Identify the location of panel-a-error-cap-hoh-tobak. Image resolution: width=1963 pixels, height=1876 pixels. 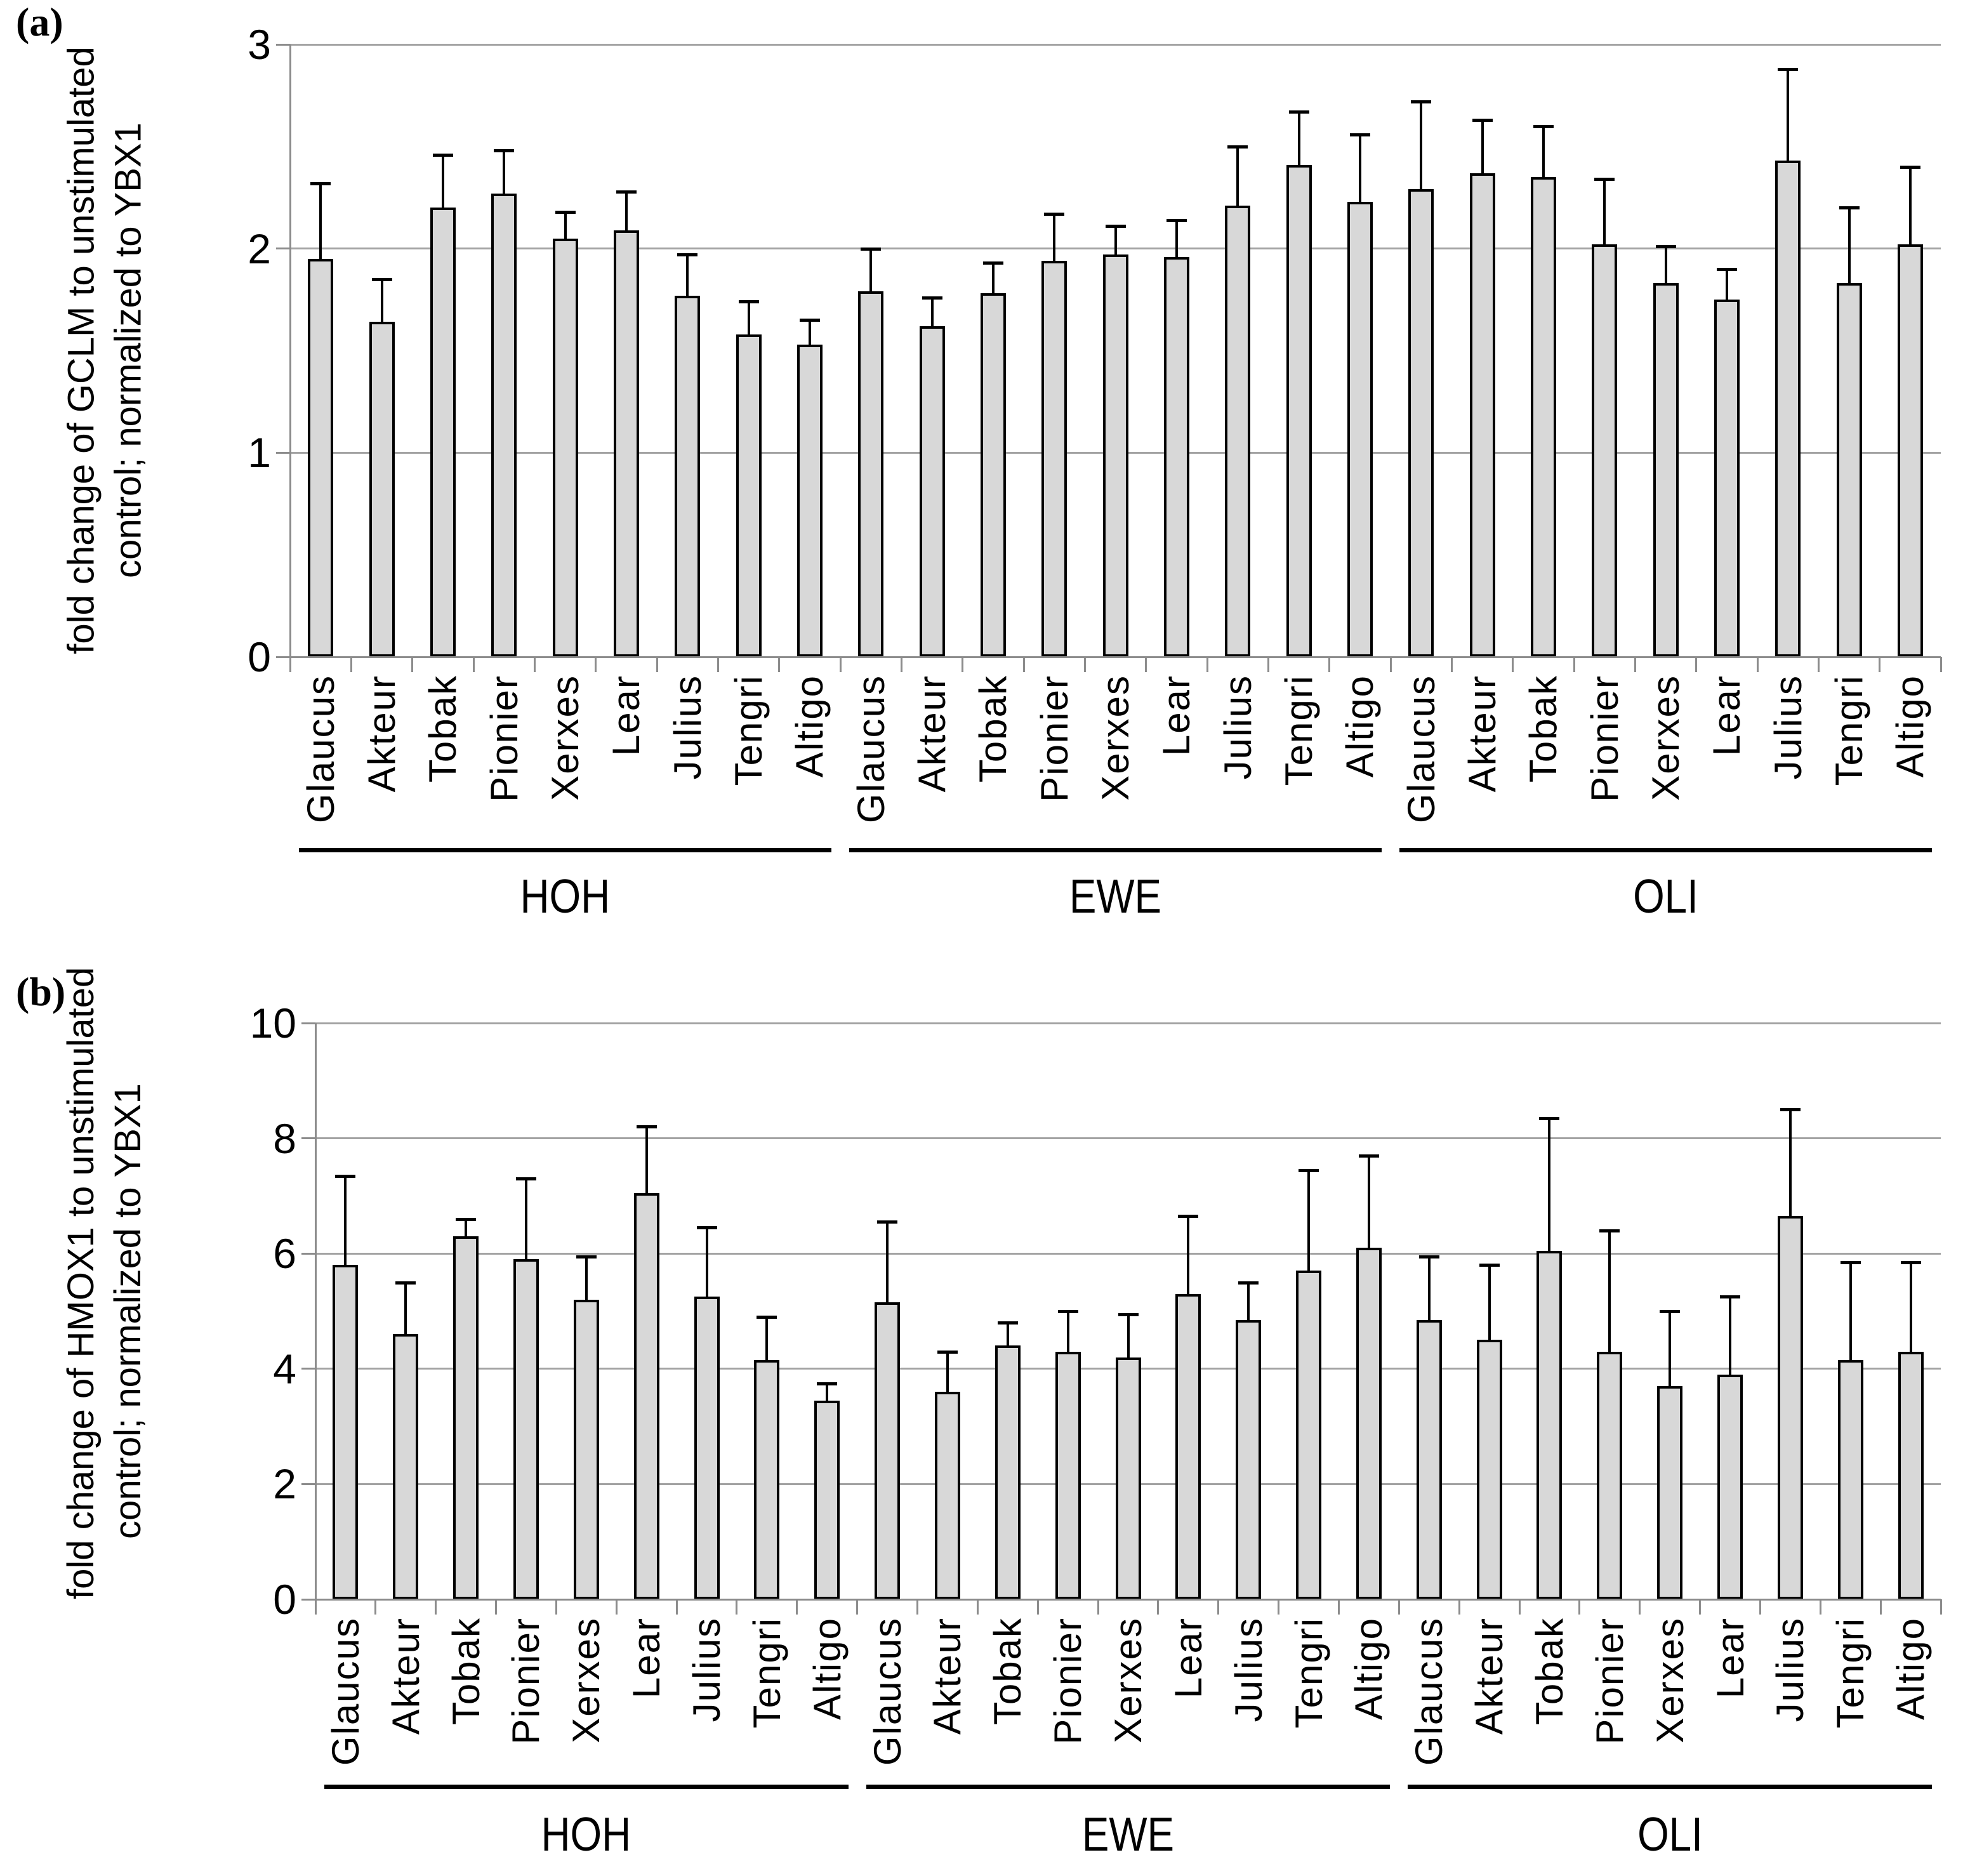
(442, 155).